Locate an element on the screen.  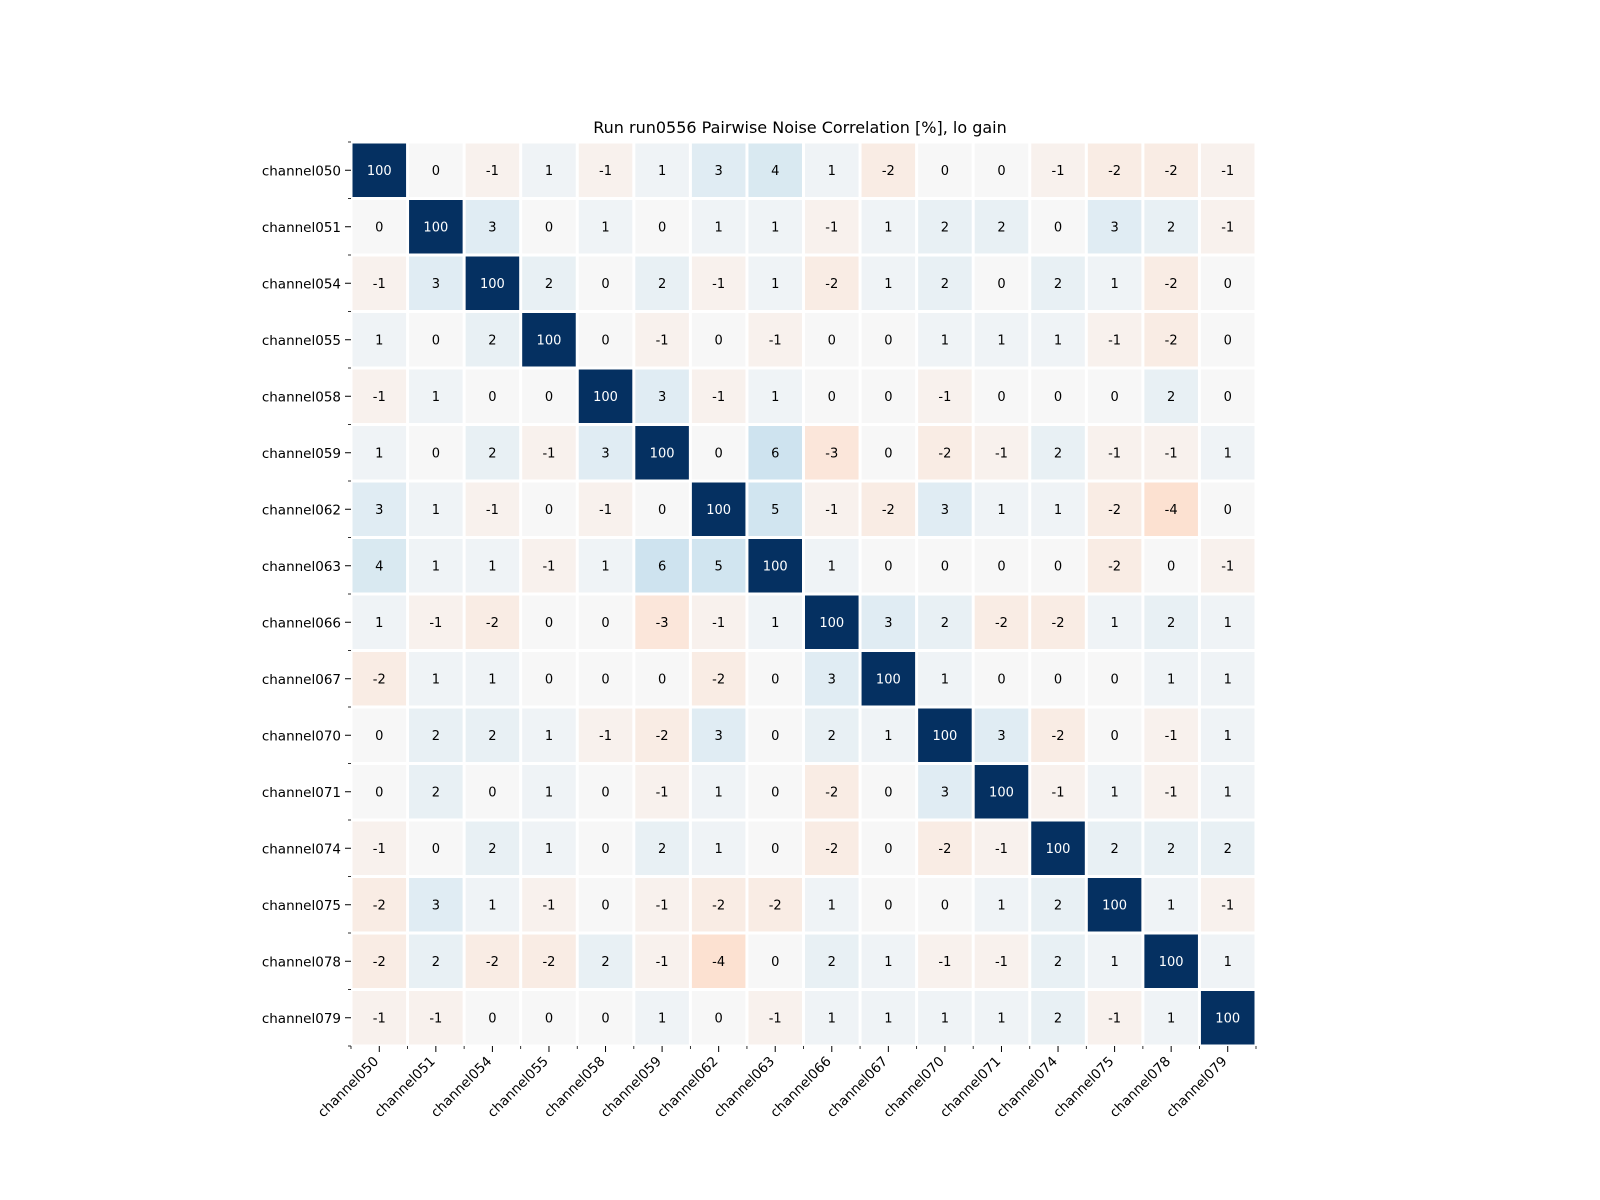
heatmap-cell-channel050-channel071 is located at coordinates (1001, 170).